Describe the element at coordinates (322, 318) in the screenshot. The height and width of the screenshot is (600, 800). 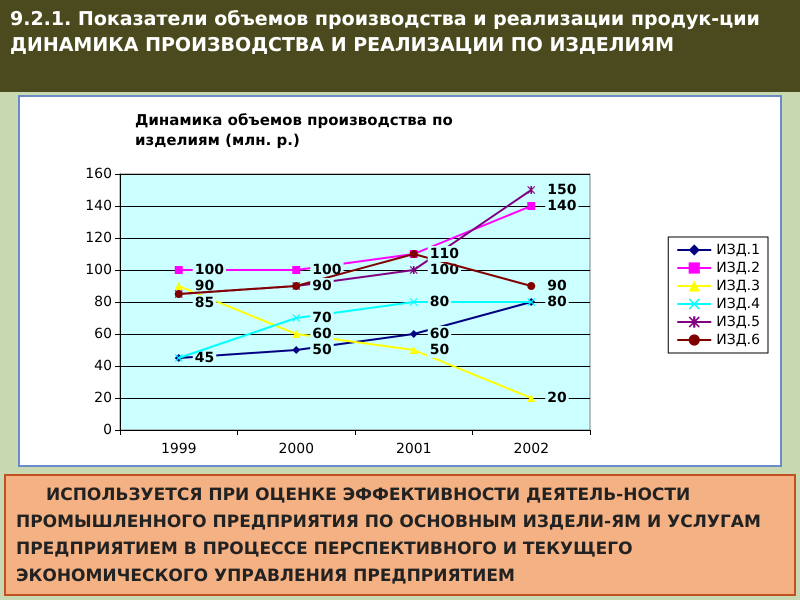
I see `data-label: 70` at that location.